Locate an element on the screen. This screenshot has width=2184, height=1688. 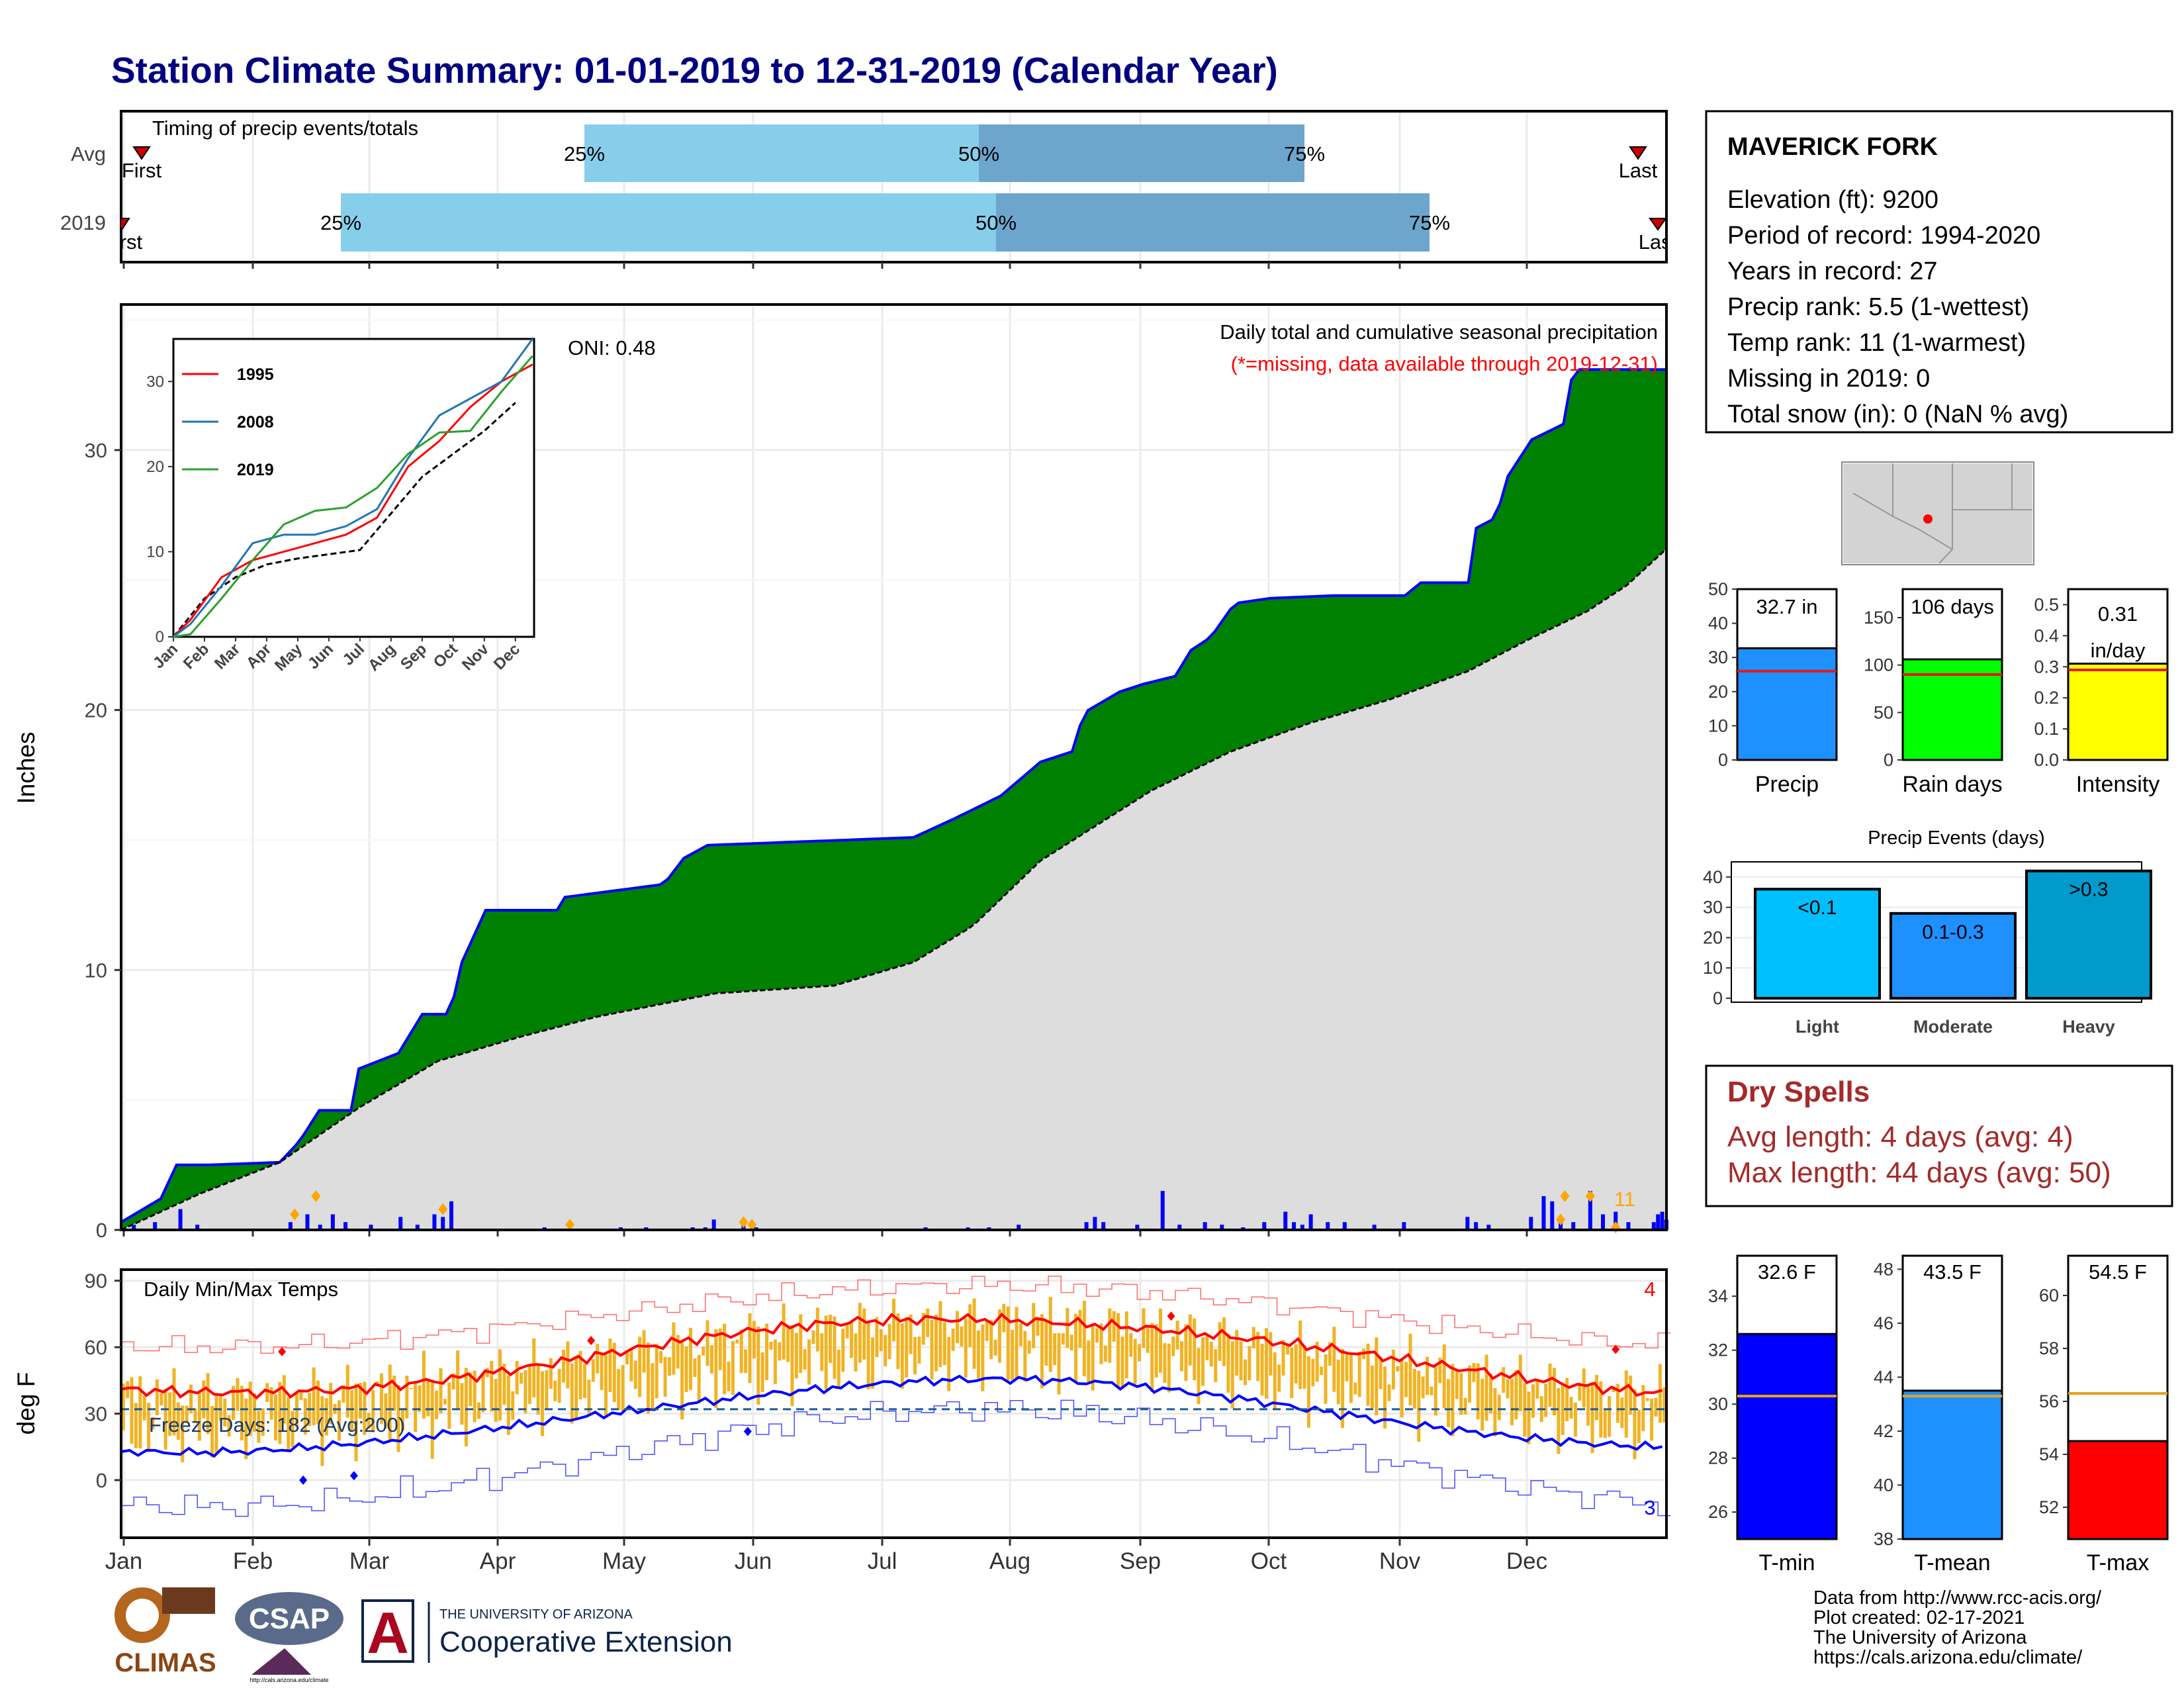
events-category-label: Heavy is located at coordinates (2088, 1027).